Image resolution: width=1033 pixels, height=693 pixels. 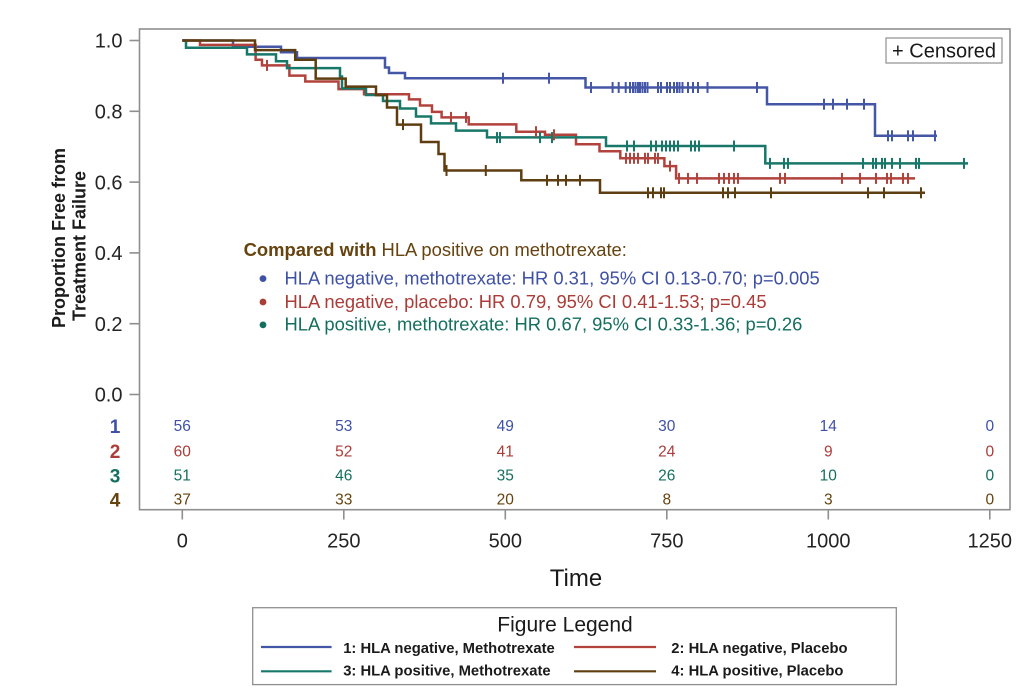 What do you see at coordinates (109, 254) in the screenshot?
I see `svg-text: 0.4` at bounding box center [109, 254].